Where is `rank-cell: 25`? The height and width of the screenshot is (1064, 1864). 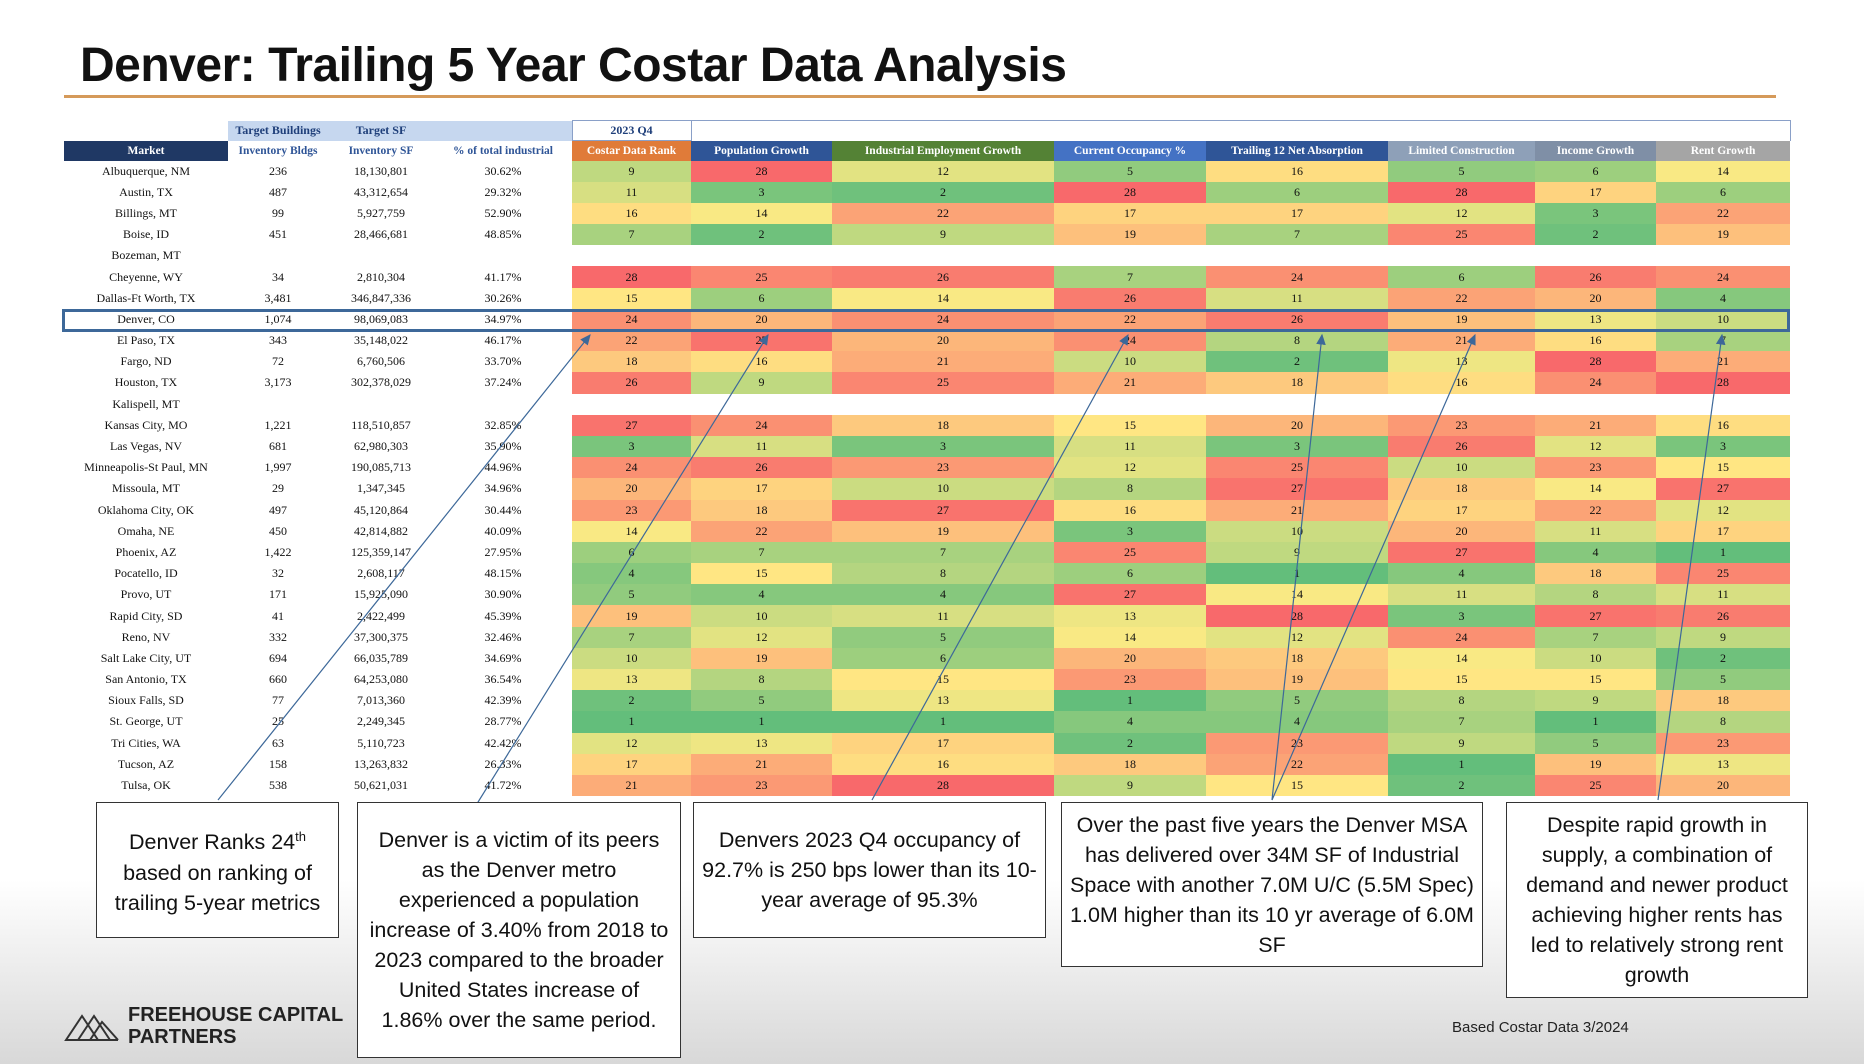 rank-cell: 25 is located at coordinates (1461, 235).